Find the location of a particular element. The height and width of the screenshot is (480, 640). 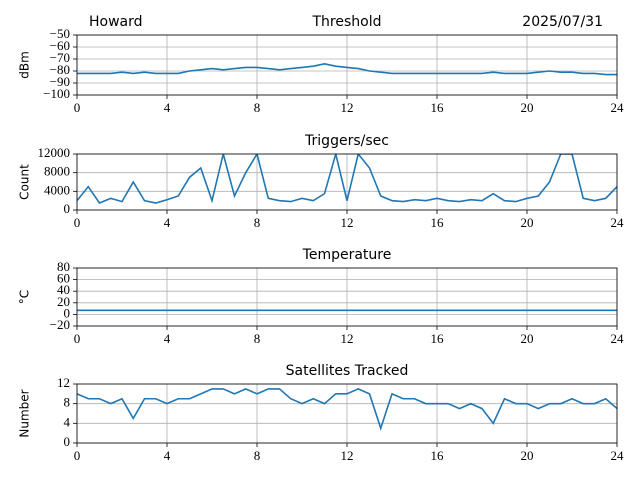

panel-title: Threshold is located at coordinates (347, 22).